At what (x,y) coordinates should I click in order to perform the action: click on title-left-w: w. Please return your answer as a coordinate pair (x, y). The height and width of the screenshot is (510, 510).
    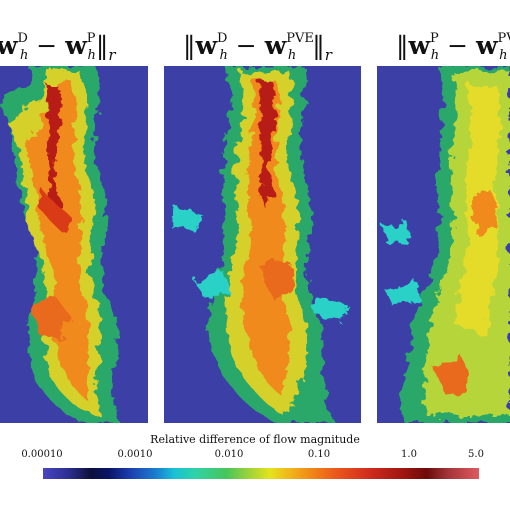
    Looking at the image, I should click on (9, 45).